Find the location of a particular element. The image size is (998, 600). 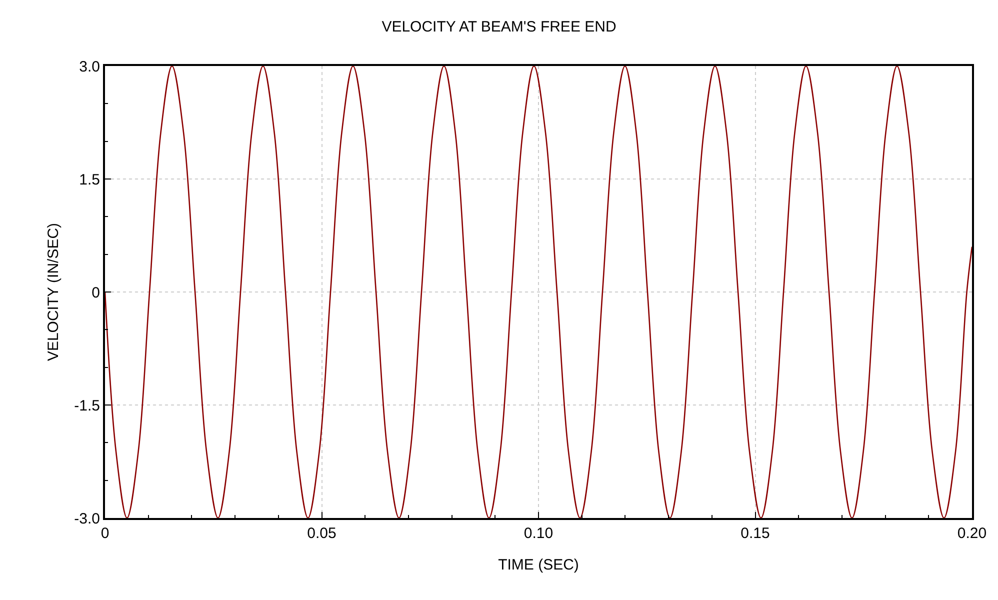

y-tick-label: -1.5 is located at coordinates (87, 405).